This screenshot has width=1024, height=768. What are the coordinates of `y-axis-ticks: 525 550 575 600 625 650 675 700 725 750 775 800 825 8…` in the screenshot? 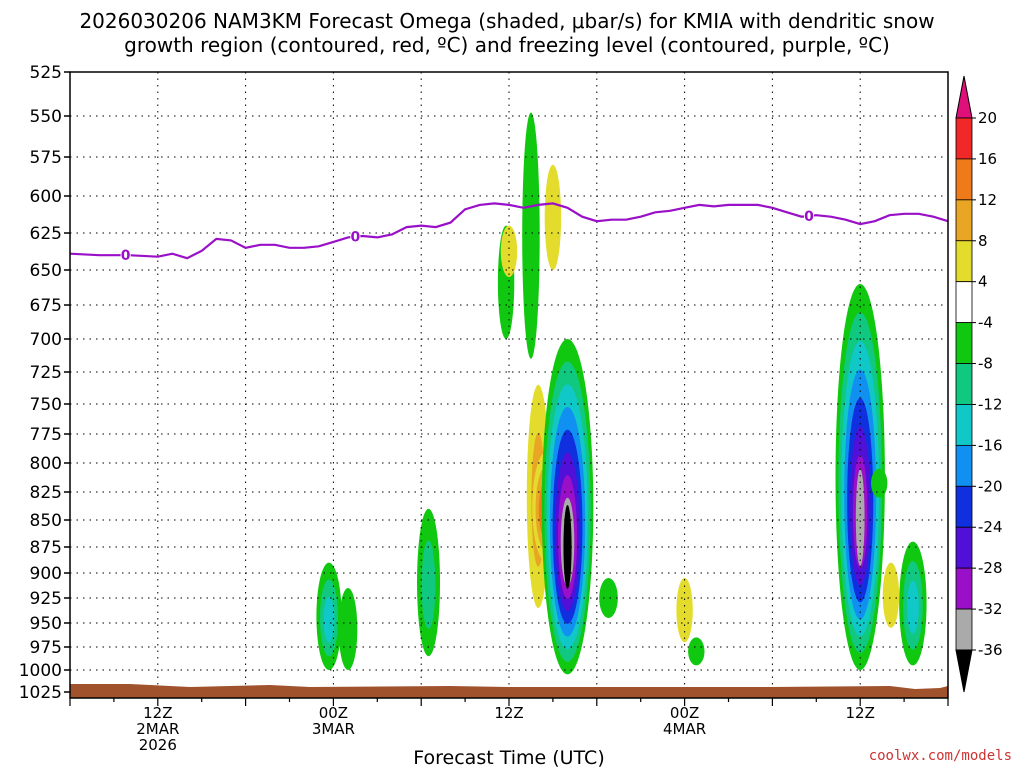 It's located at (44, 383).